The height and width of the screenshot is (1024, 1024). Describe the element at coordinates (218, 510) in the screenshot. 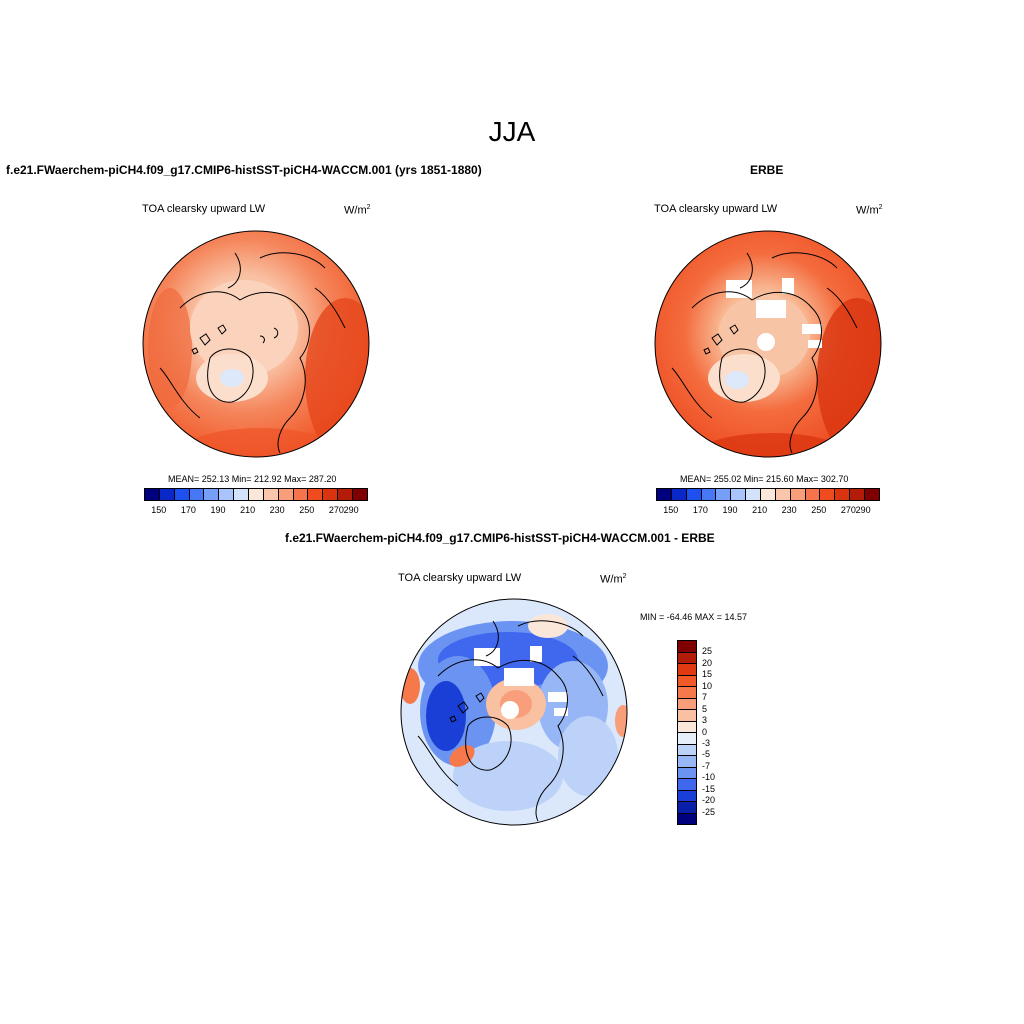

I see `model-tick-label: 190` at that location.